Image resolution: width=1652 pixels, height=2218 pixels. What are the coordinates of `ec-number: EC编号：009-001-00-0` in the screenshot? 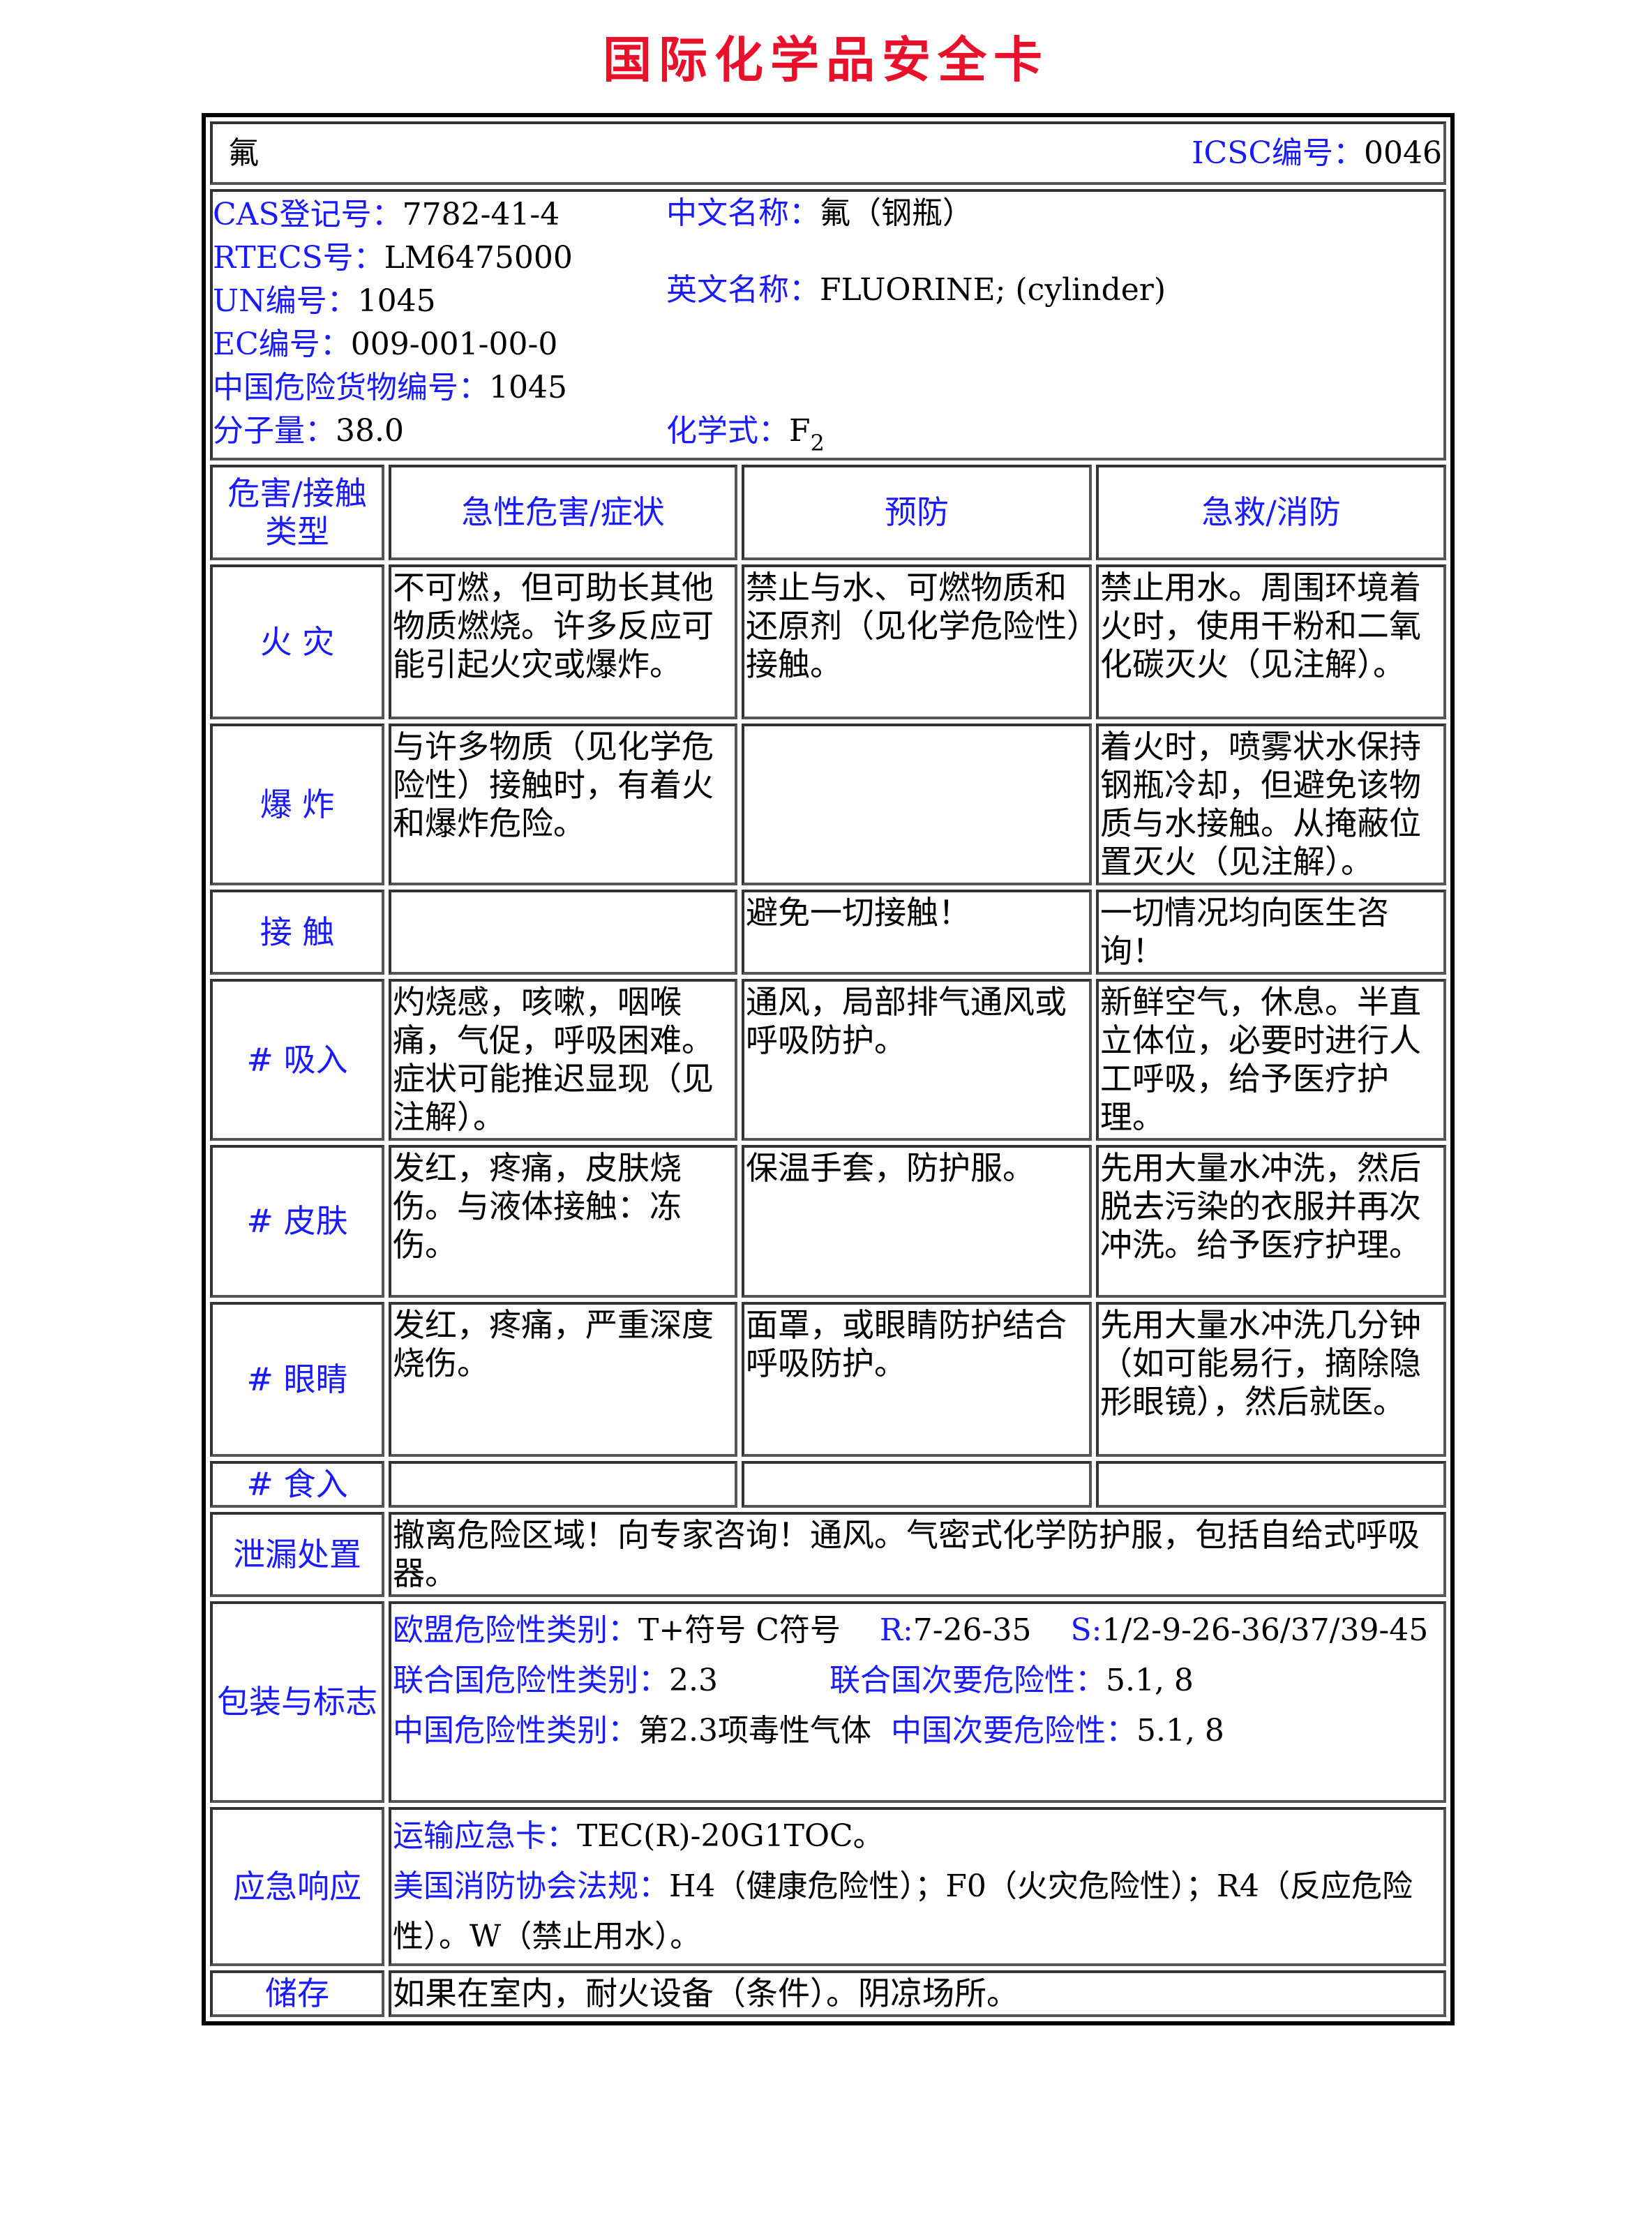 It's located at (385, 344).